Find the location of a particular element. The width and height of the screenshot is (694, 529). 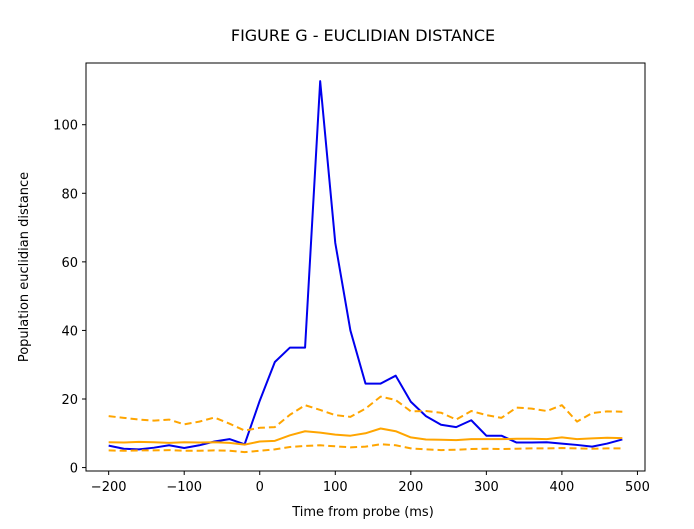

chart-title: FIGURE G - EUCLIDIAN DISTANCE is located at coordinates (363, 35).